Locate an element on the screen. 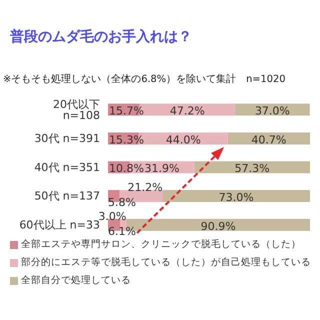 The image size is (320, 320). data-label: 10.8% is located at coordinates (126, 169).